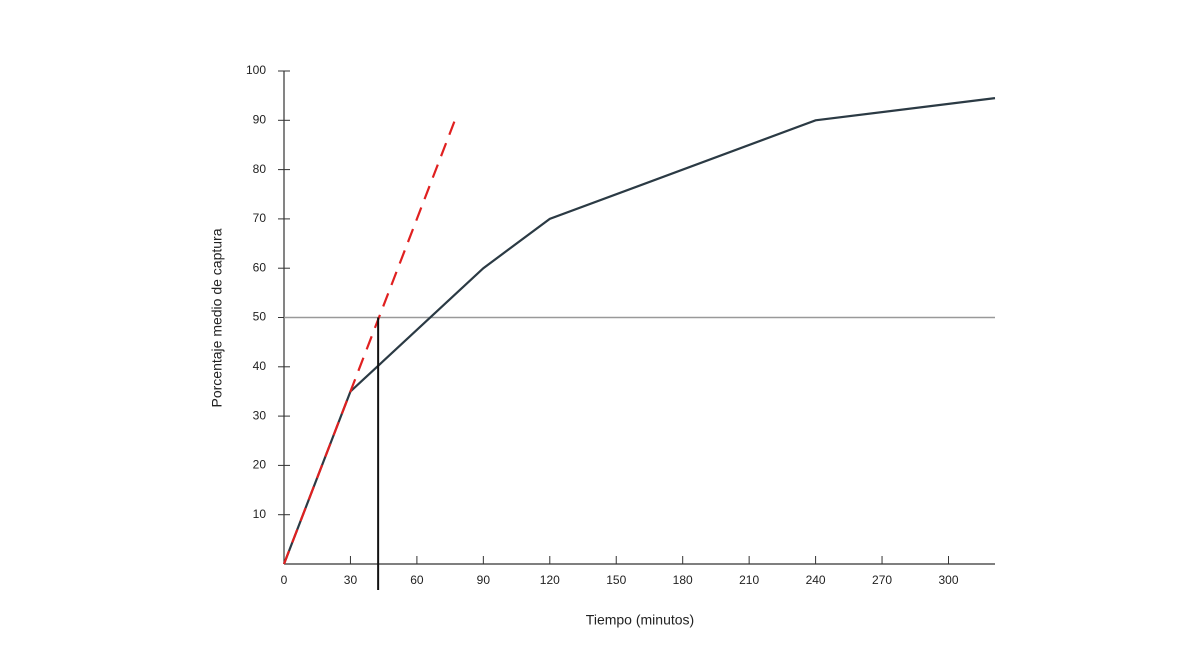 This screenshot has height=650, width=1200. What do you see at coordinates (217, 317) in the screenshot?
I see `y-axis-label: Porcentaje medio de captura` at bounding box center [217, 317].